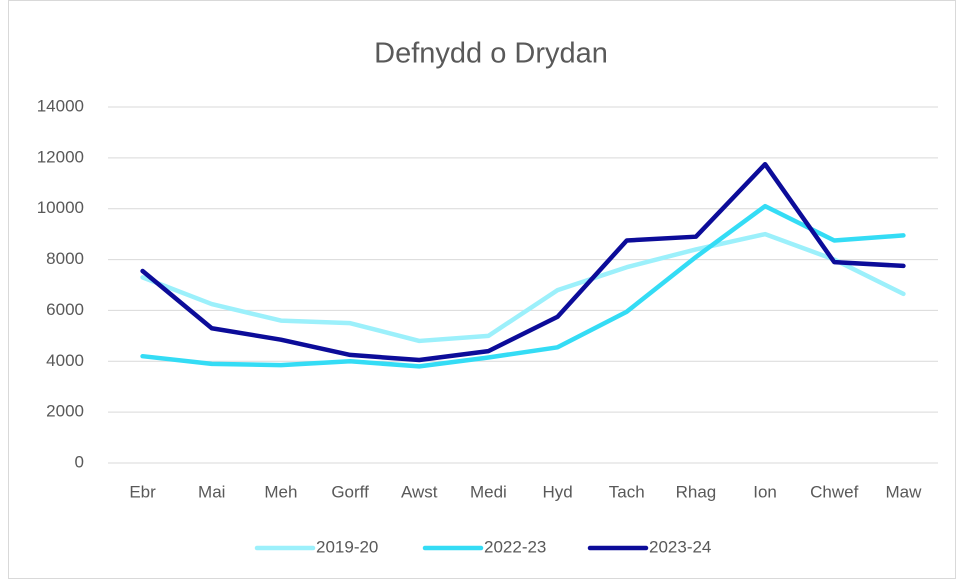 Image resolution: width=957 pixels, height=580 pixels. Describe the element at coordinates (696, 491) in the screenshot. I see `x-tick-label: Rhag` at that location.